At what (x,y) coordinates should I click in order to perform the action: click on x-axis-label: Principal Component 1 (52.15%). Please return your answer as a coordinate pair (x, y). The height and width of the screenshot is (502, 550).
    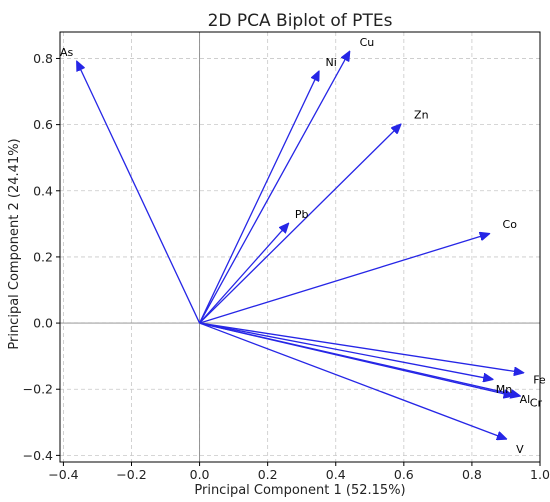
    Looking at the image, I should click on (299, 490).